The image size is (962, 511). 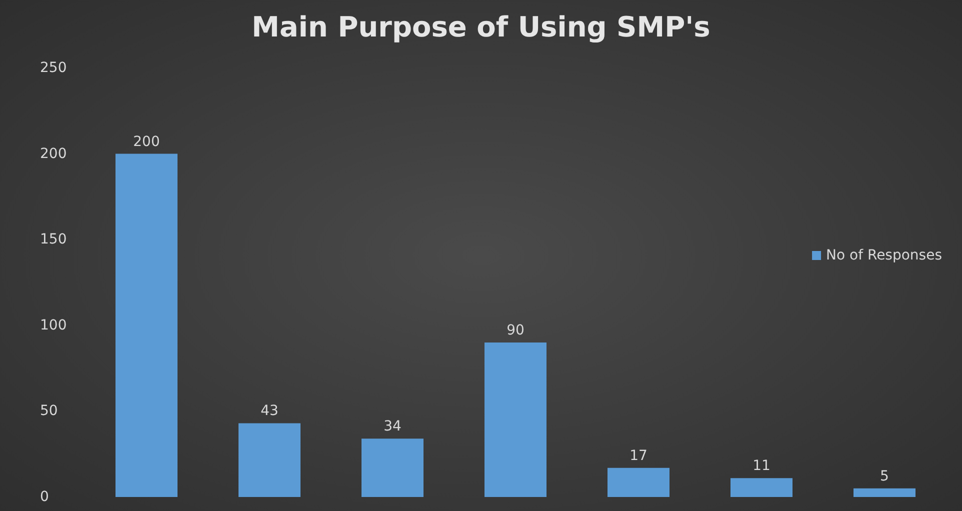 I want to click on y-tick-label: 250, so click(x=53, y=68).